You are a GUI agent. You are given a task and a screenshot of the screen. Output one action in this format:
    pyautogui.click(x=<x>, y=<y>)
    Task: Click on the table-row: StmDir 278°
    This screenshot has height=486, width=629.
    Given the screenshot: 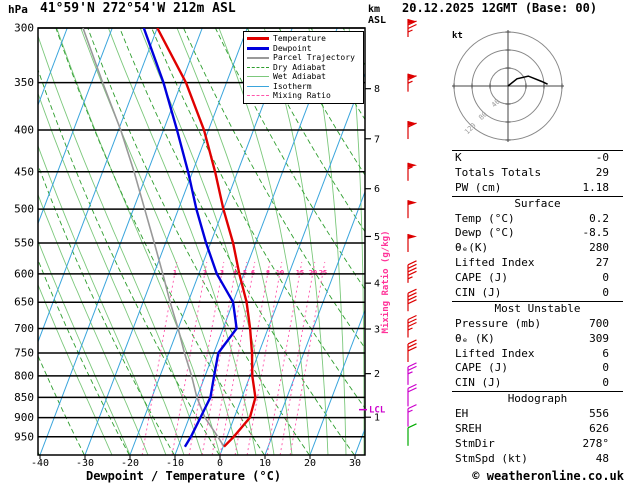 What is the action you would take?
    pyautogui.click(x=537, y=444)
    